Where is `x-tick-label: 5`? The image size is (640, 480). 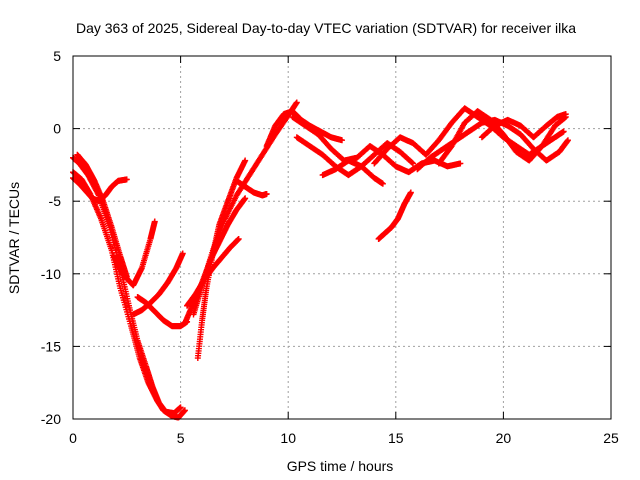 x-tick-label: 5 is located at coordinates (181, 438).